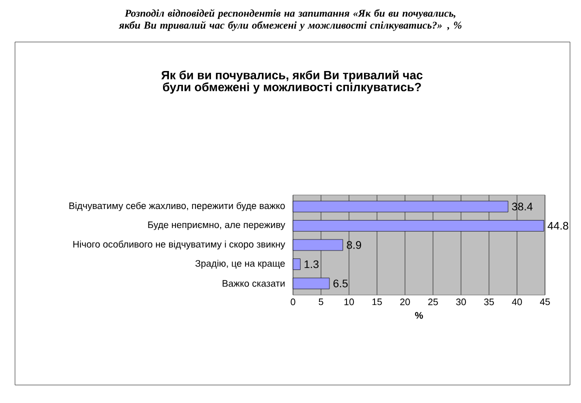  Describe the element at coordinates (405, 302) in the screenshot. I see `x-tick-label: 20` at that location.